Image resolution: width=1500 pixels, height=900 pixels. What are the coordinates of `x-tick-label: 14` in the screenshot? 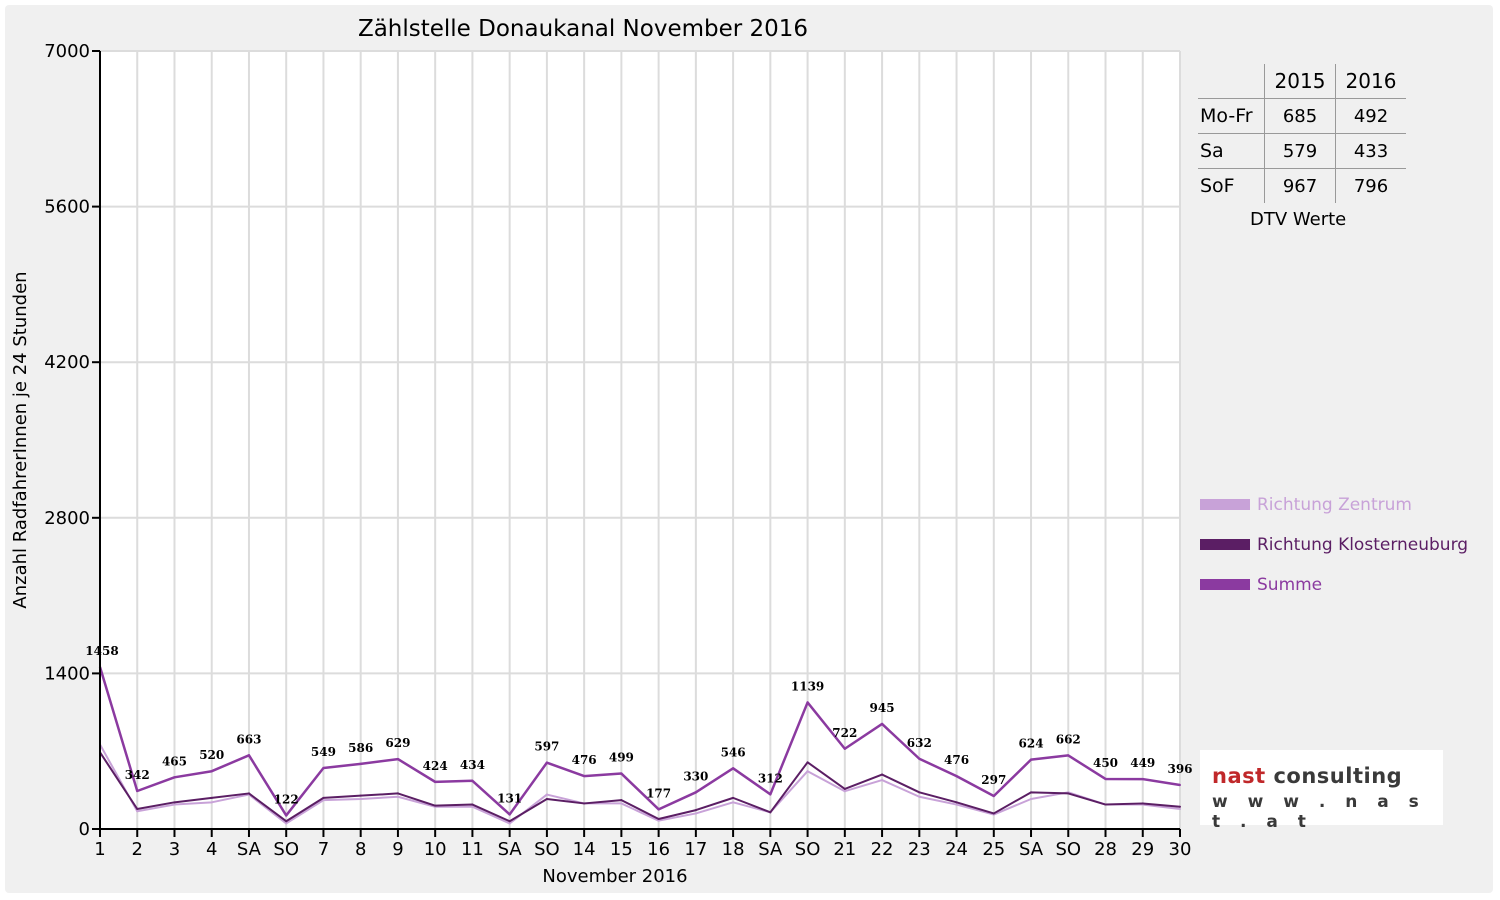 It's located at (584, 849).